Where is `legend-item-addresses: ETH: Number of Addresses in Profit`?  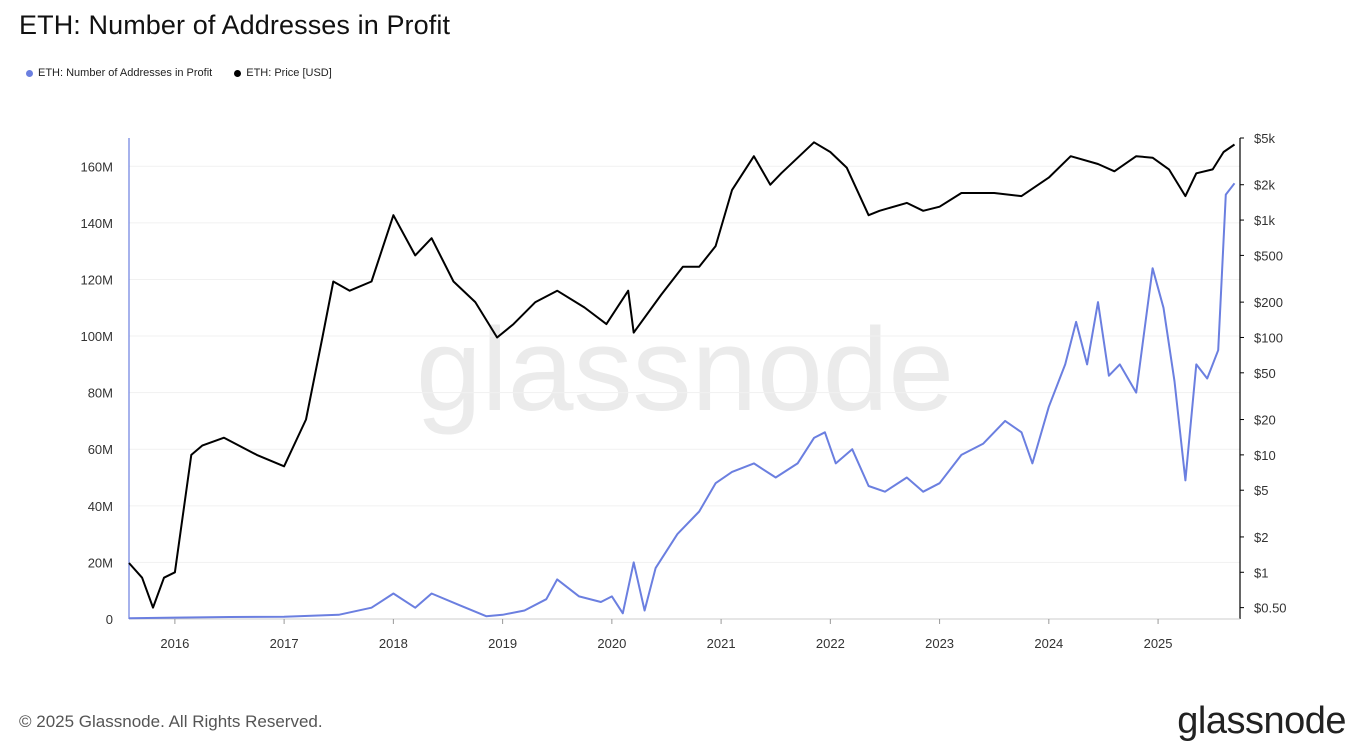
legend-item-addresses: ETH: Number of Addresses in Profit is located at coordinates (119, 73).